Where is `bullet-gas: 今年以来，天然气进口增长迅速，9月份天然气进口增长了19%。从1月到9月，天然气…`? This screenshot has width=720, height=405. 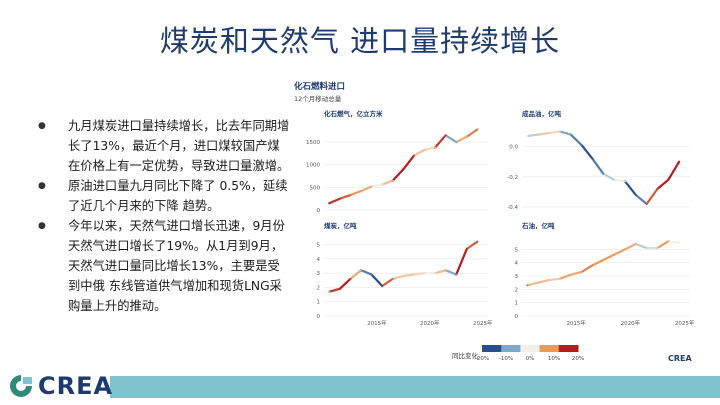
bullet-gas: 今年以来，天然气进口增长迅速，9月份天然气进口增长了19%。从1月到9月，天然气… is located at coordinates (164, 266).